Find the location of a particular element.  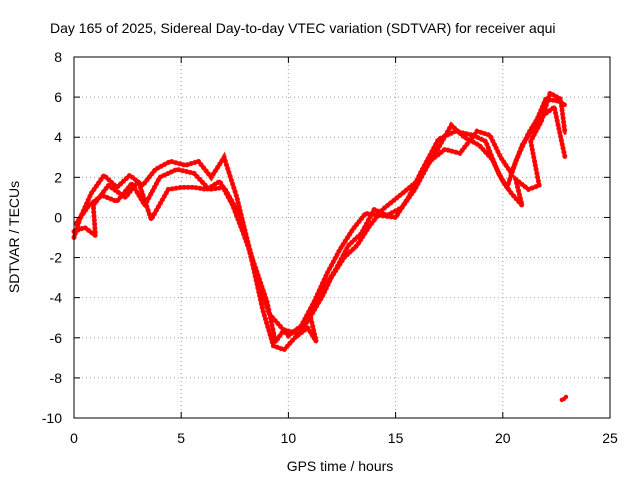

y-tick-label: 6 is located at coordinates (58, 97).